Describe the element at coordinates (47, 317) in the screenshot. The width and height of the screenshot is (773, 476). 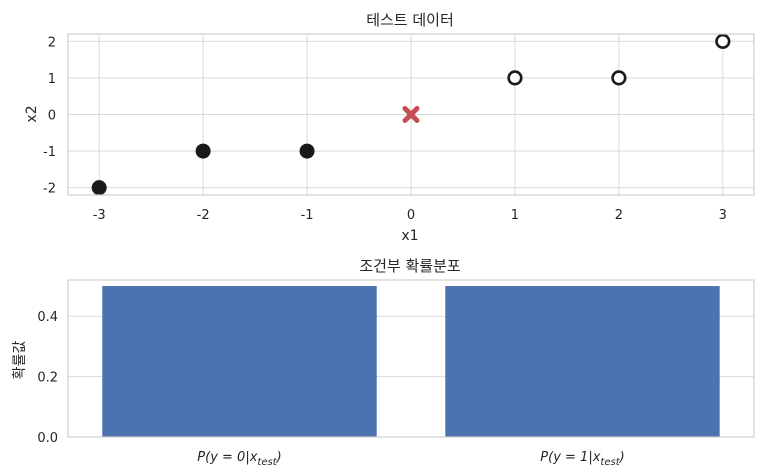
I see `y-tick-label: 0.4` at that location.